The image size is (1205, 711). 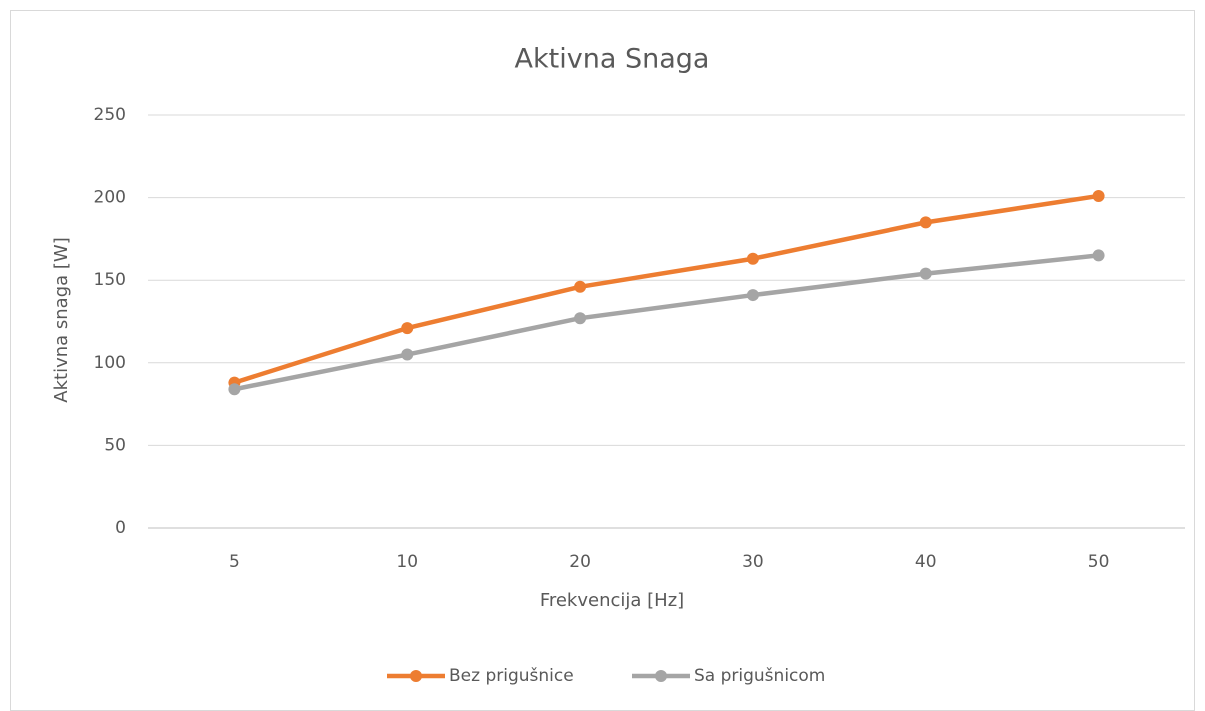 I want to click on legend-label: Sa prigušnicom, so click(x=759, y=676).